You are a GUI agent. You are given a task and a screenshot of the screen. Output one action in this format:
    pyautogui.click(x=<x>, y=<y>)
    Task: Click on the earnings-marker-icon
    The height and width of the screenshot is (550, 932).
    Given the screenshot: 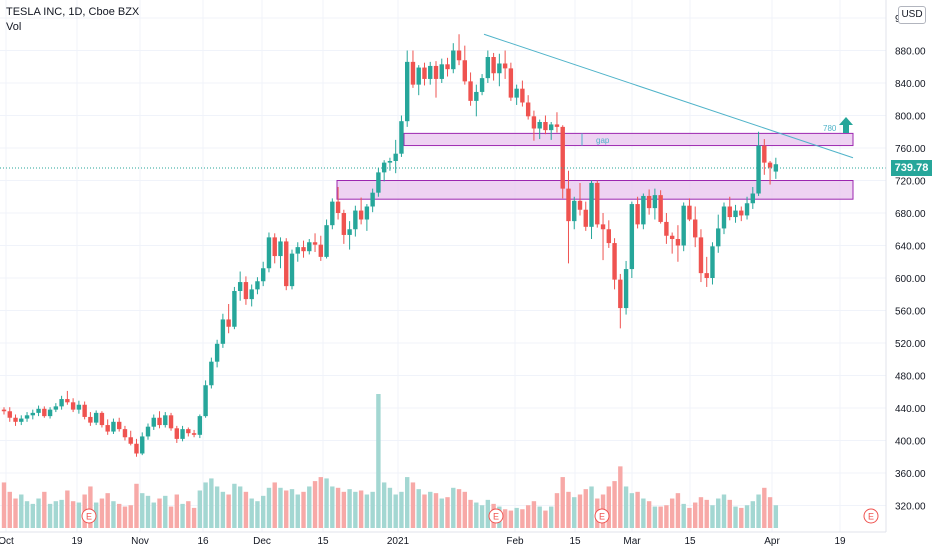 What is the action you would take?
    pyautogui.click(x=871, y=516)
    